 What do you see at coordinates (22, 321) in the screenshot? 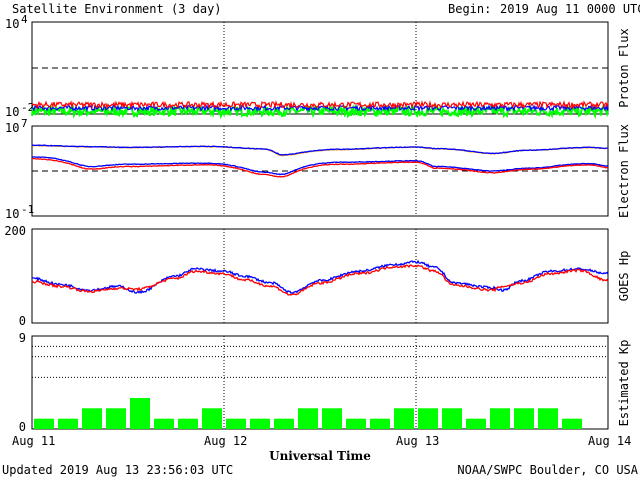
I see `y-tick-label-2-1: 0` at bounding box center [22, 321].